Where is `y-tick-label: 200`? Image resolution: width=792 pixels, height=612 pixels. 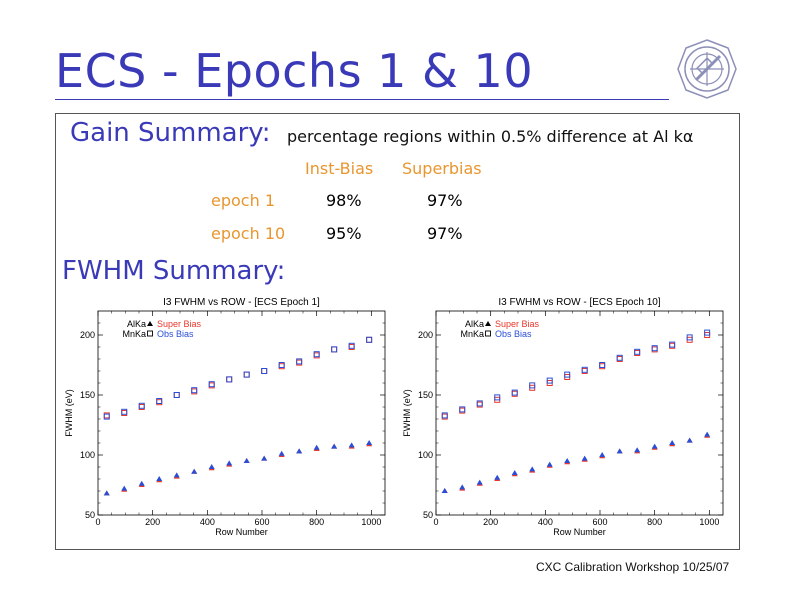
y-tick-label: 200 is located at coordinates (87, 335).